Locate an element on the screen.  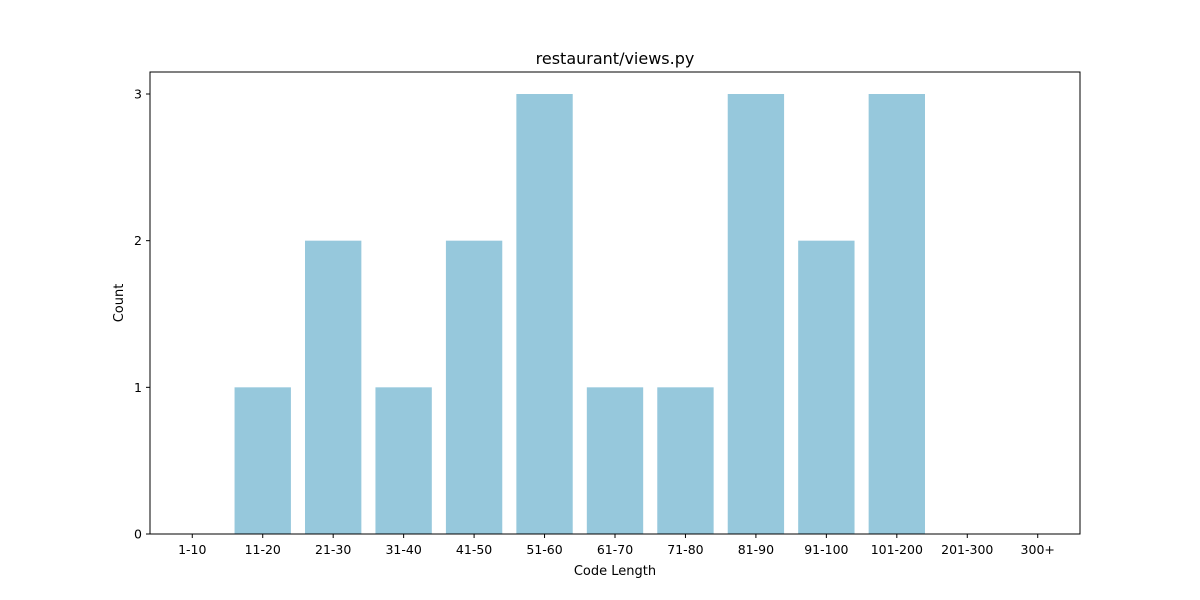
x-tick-label: 51-60 is located at coordinates (544, 549).